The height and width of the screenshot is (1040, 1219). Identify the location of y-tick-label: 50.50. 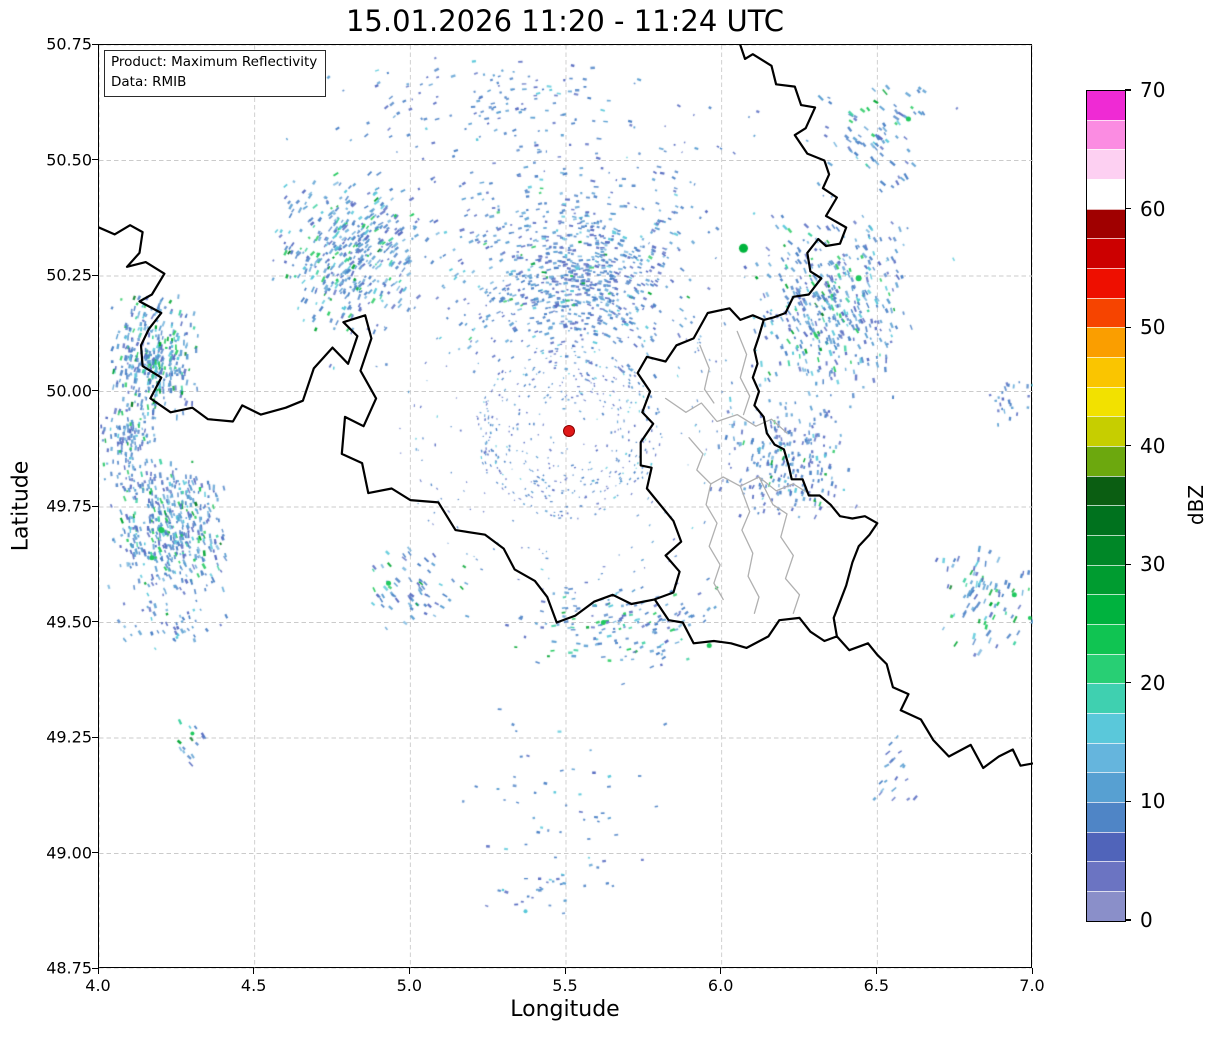
(69, 159).